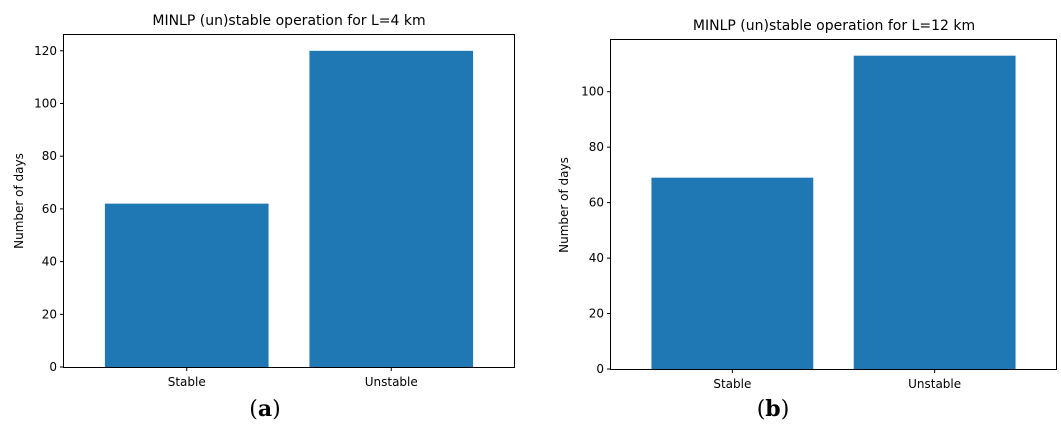  What do you see at coordinates (45, 51) in the screenshot?
I see `y-tick-label: 120` at bounding box center [45, 51].